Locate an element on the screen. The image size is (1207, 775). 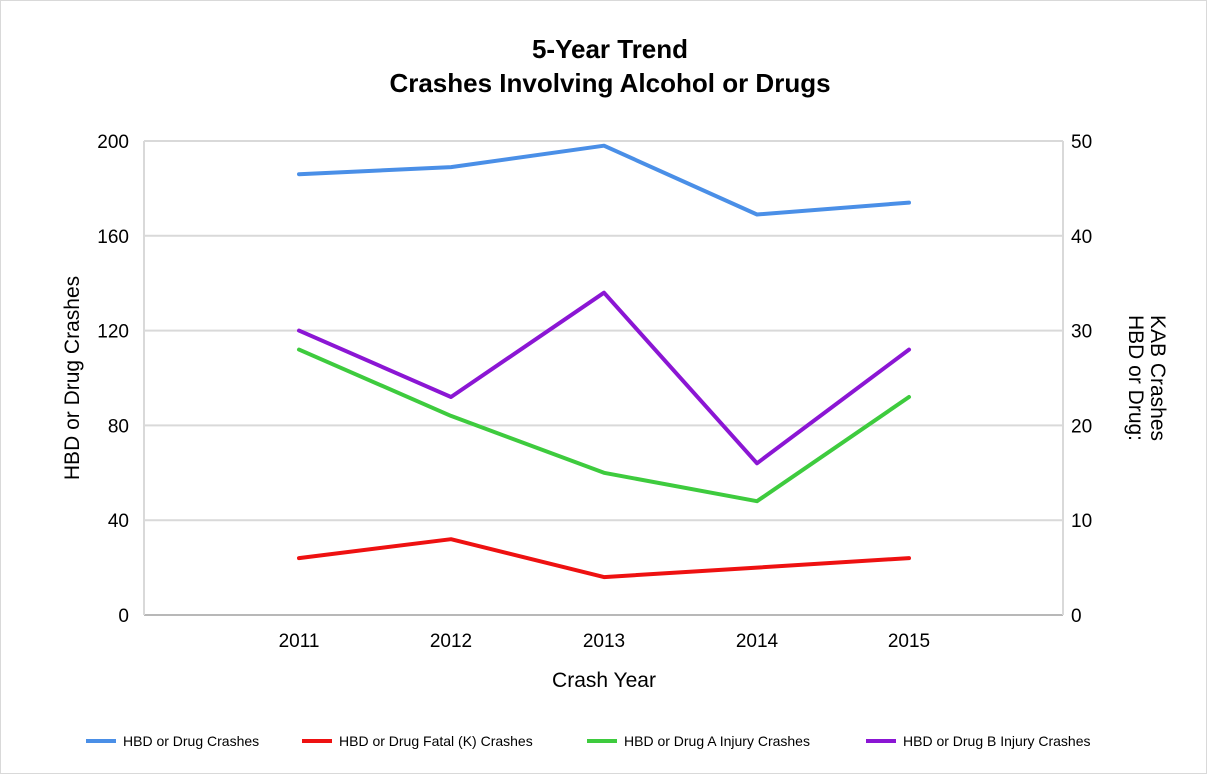
legend-label: HBD or Drug A Injury Crashes is located at coordinates (717, 741).